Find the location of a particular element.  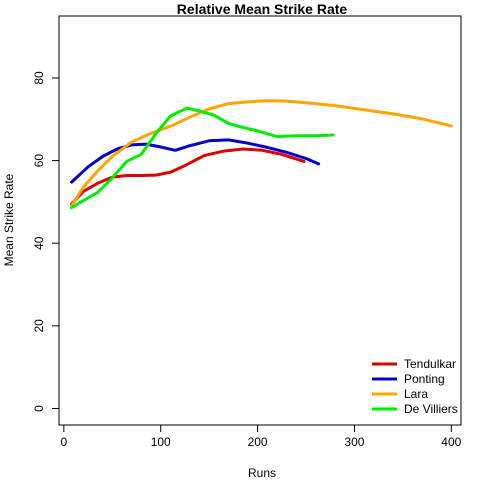

x-tick-label: 0 is located at coordinates (63, 442).